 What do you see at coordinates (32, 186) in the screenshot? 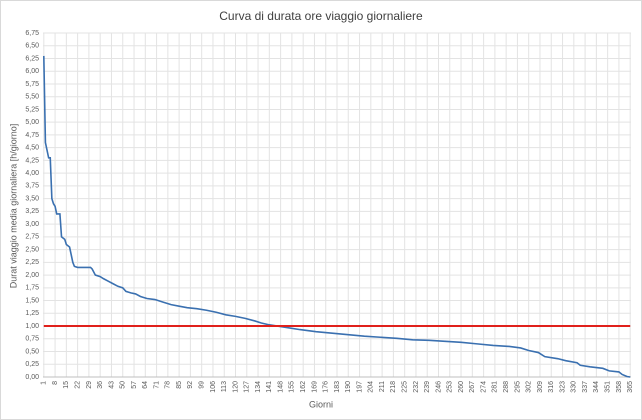
I see `y-tick-label: 3,75` at bounding box center [32, 186].